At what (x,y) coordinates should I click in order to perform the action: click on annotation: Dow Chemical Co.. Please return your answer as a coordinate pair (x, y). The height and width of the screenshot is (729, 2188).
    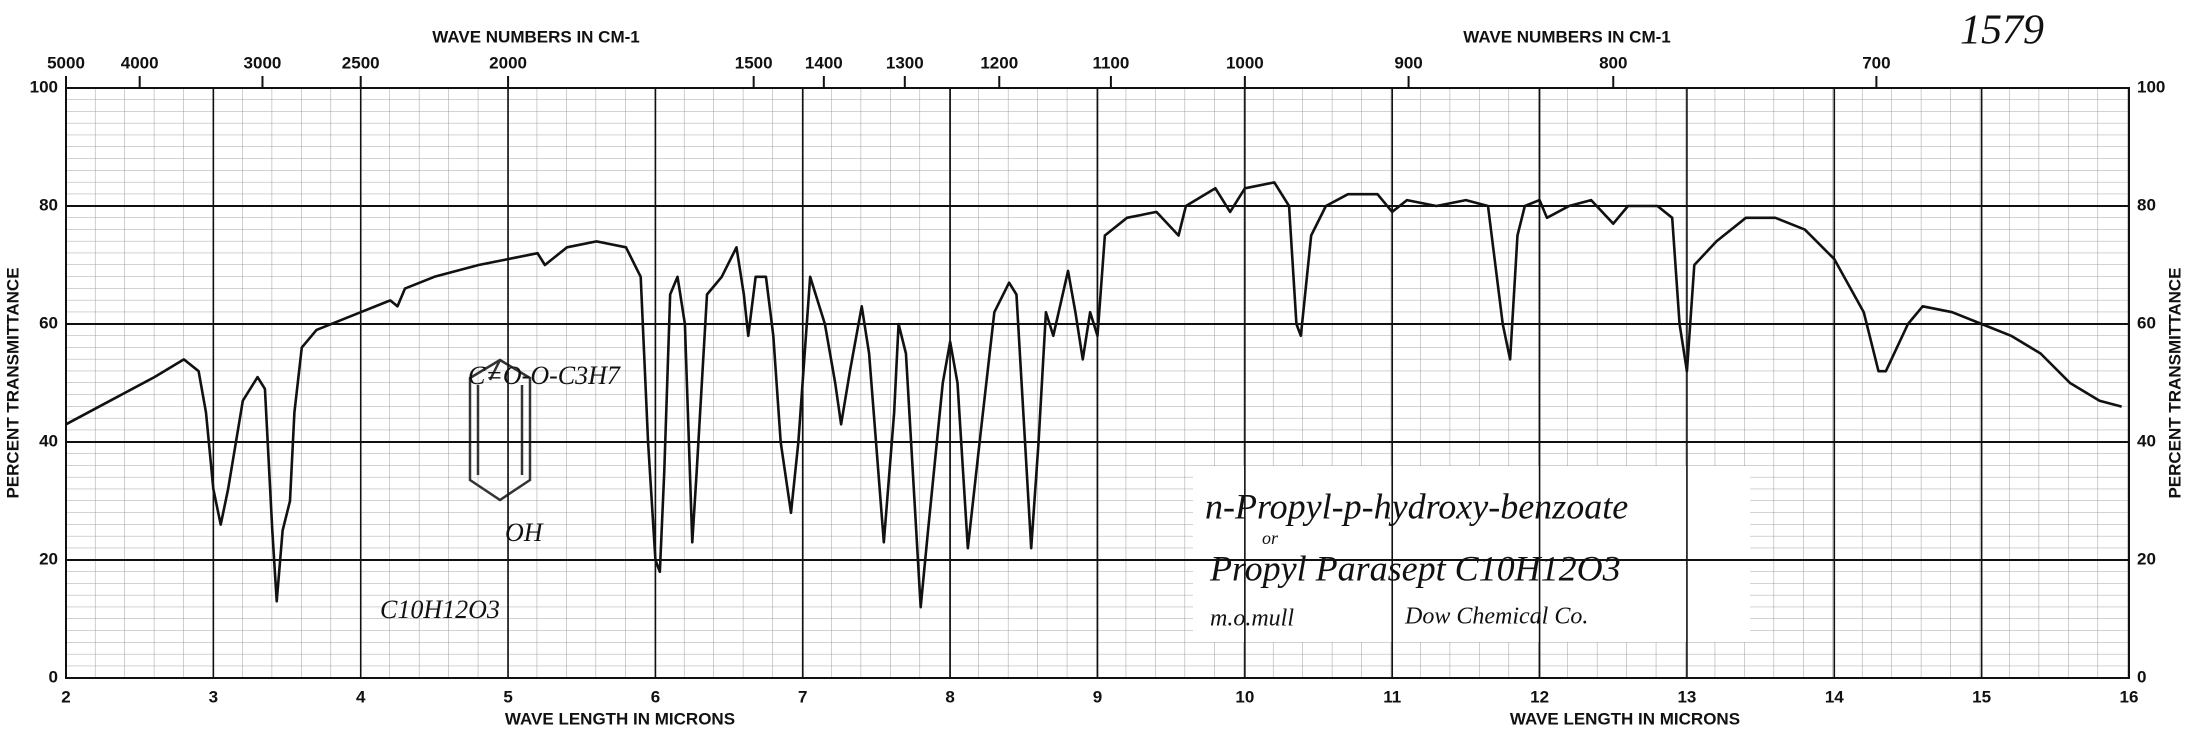
    Looking at the image, I should click on (1496, 617).